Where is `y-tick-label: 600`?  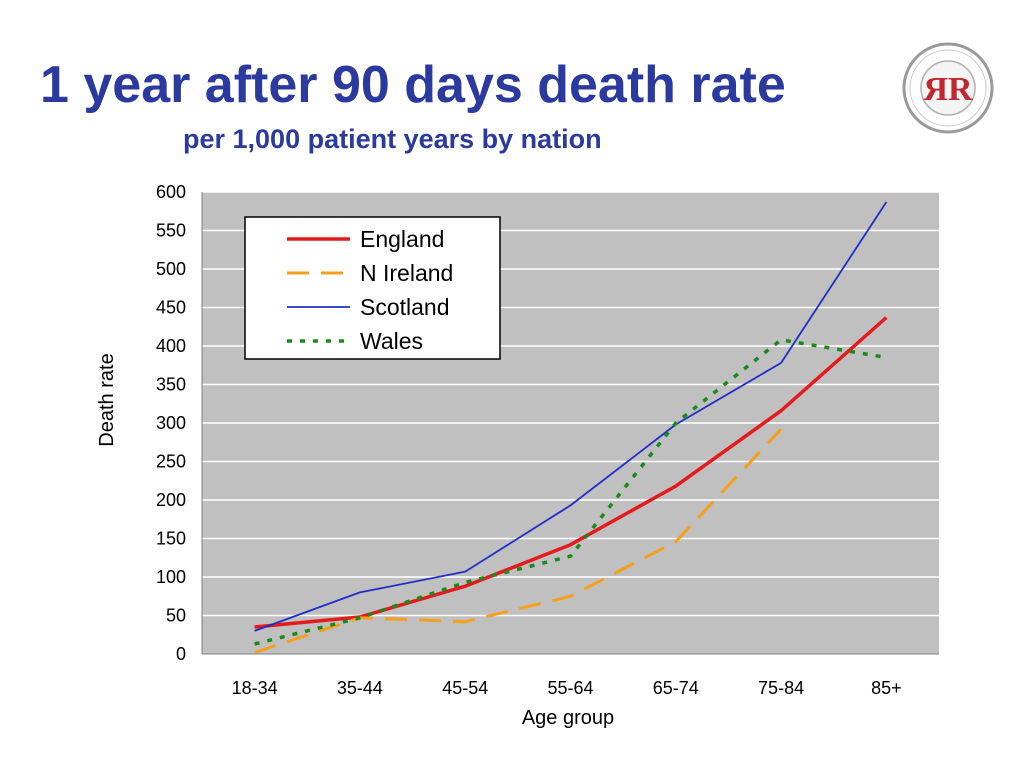
y-tick-label: 600 is located at coordinates (171, 192).